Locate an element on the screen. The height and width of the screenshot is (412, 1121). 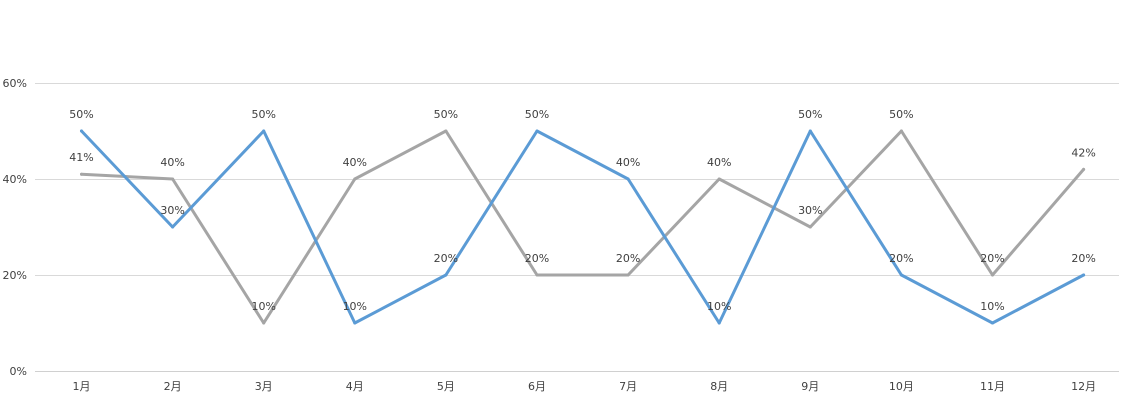
x-tick-label: 7月 is located at coordinates (628, 386).